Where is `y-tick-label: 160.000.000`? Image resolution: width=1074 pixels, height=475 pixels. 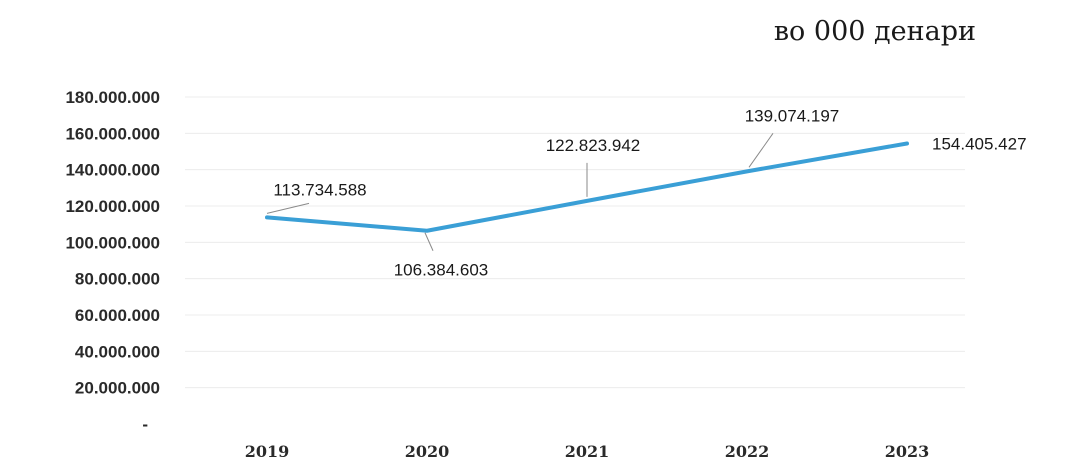
y-tick-label: 160.000.000 is located at coordinates (112, 133).